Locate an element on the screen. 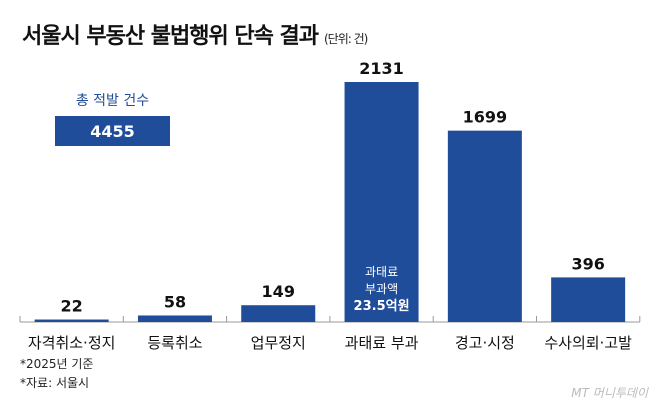 The image size is (658, 407). logo: MT 머니투데이 is located at coordinates (609, 393).